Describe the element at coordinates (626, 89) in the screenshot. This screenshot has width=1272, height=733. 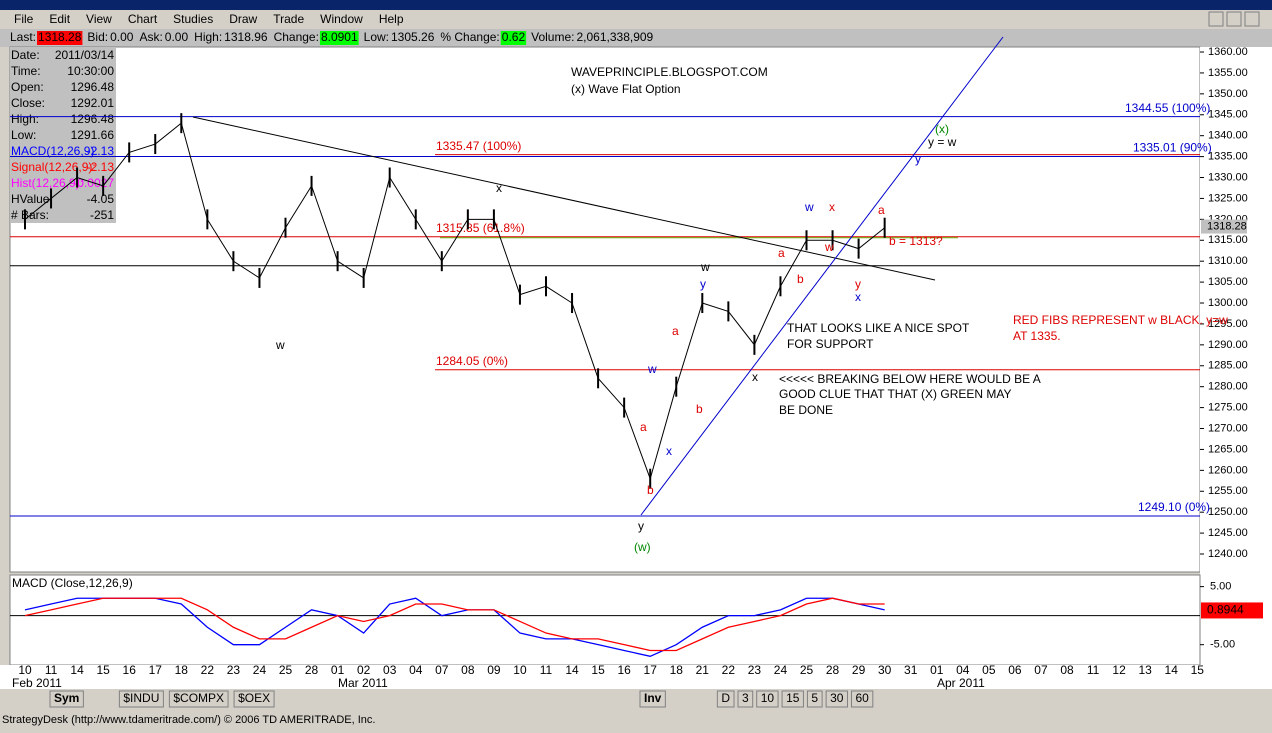
I see `annotation: (x) Wave Flat Option` at that location.